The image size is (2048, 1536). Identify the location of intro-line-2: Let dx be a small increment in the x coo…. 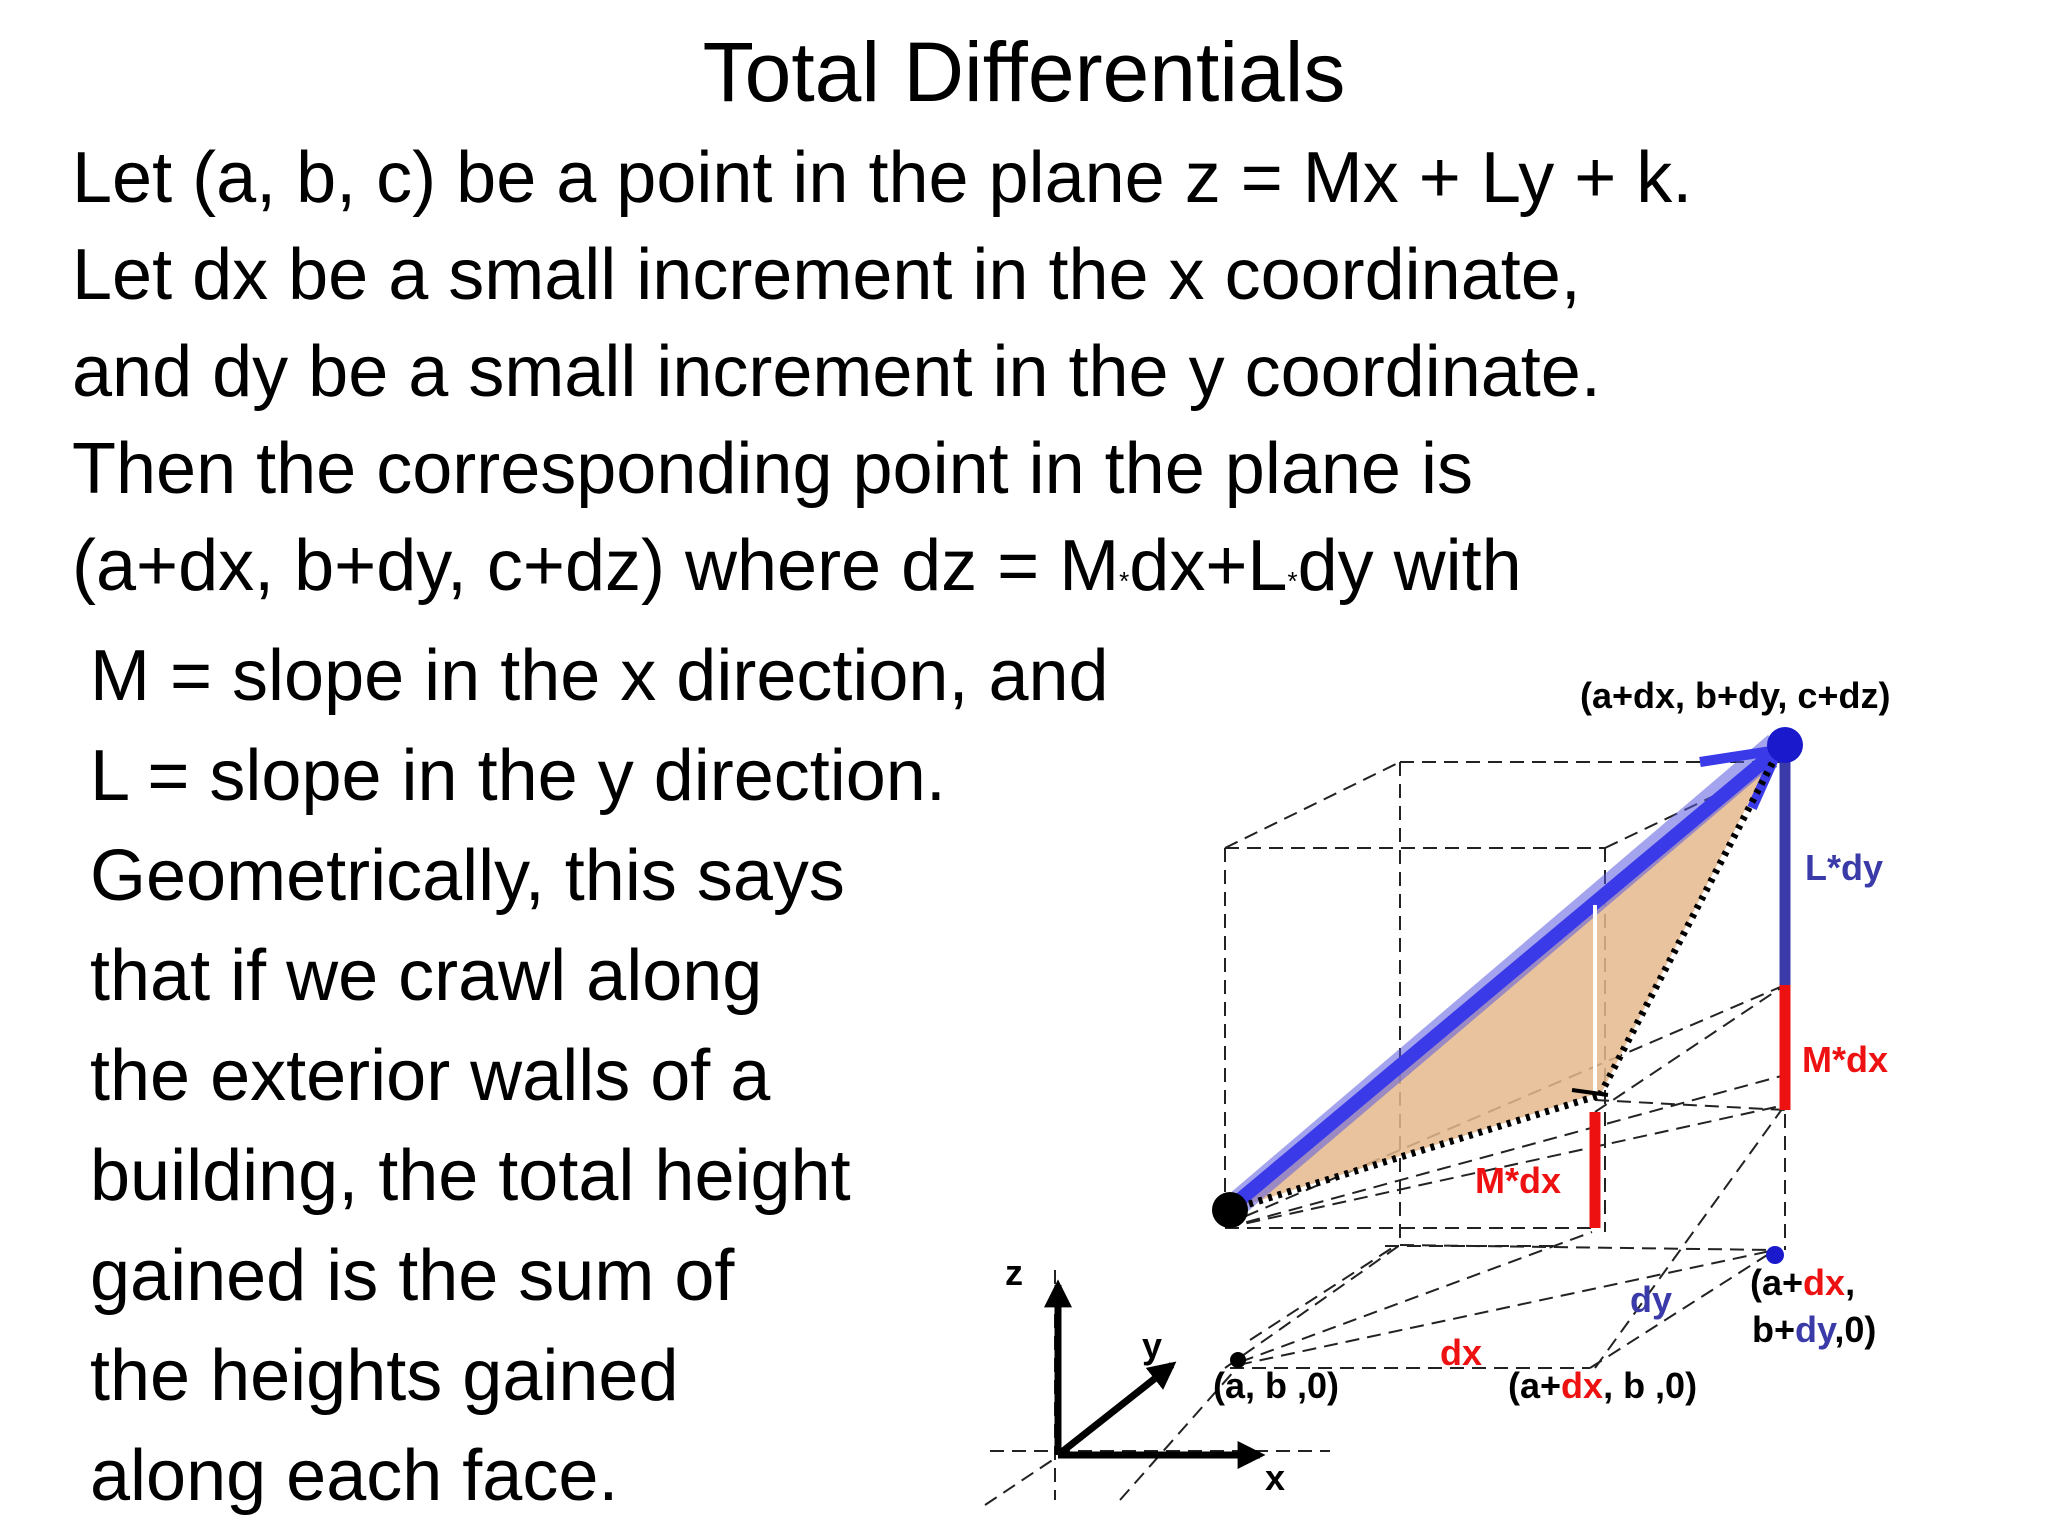
(826, 275).